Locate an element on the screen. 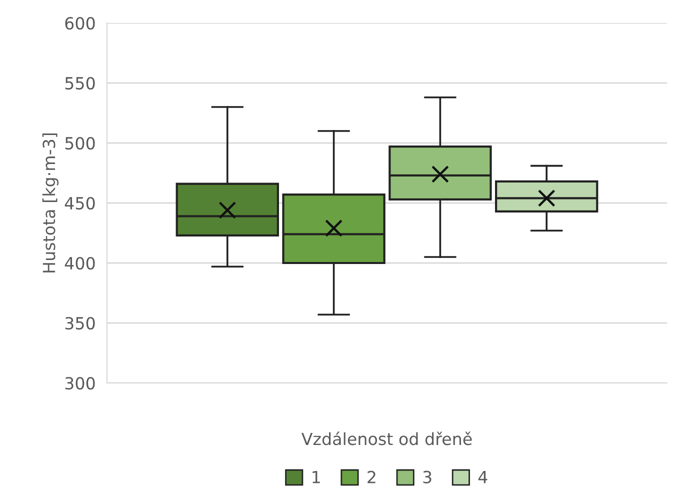 This screenshot has height=504, width=683. y-axis-title: Hustota [kg·m-3] is located at coordinates (50, 202).